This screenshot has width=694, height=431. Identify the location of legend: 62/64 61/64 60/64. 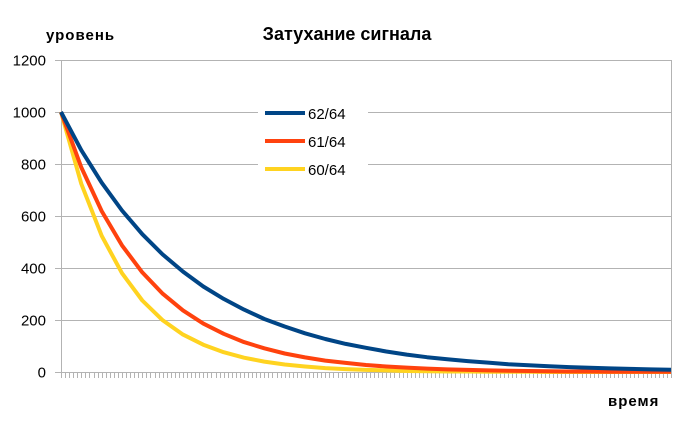
(313, 141).